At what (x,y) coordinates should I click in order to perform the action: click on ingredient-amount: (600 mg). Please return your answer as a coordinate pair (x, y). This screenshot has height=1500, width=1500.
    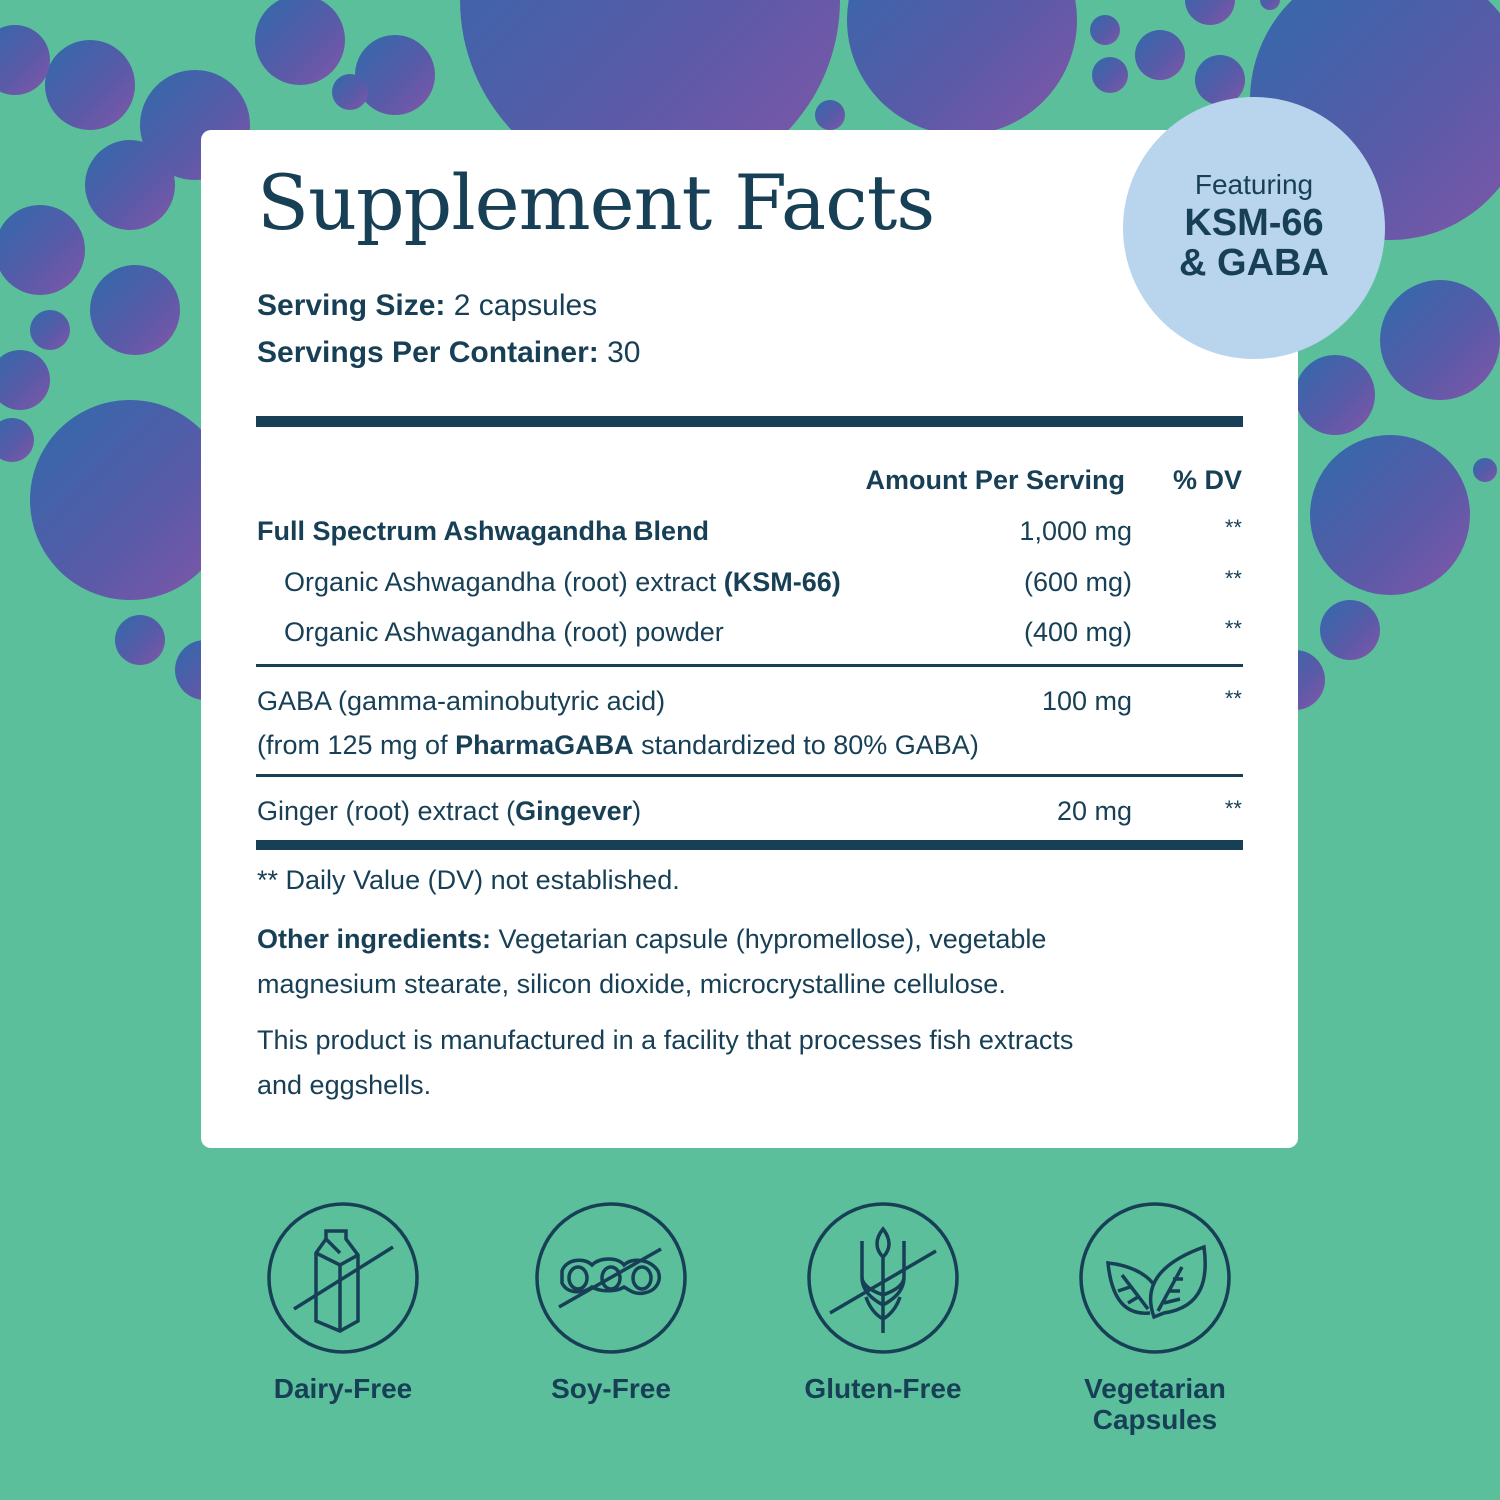
    Looking at the image, I should click on (1077, 582).